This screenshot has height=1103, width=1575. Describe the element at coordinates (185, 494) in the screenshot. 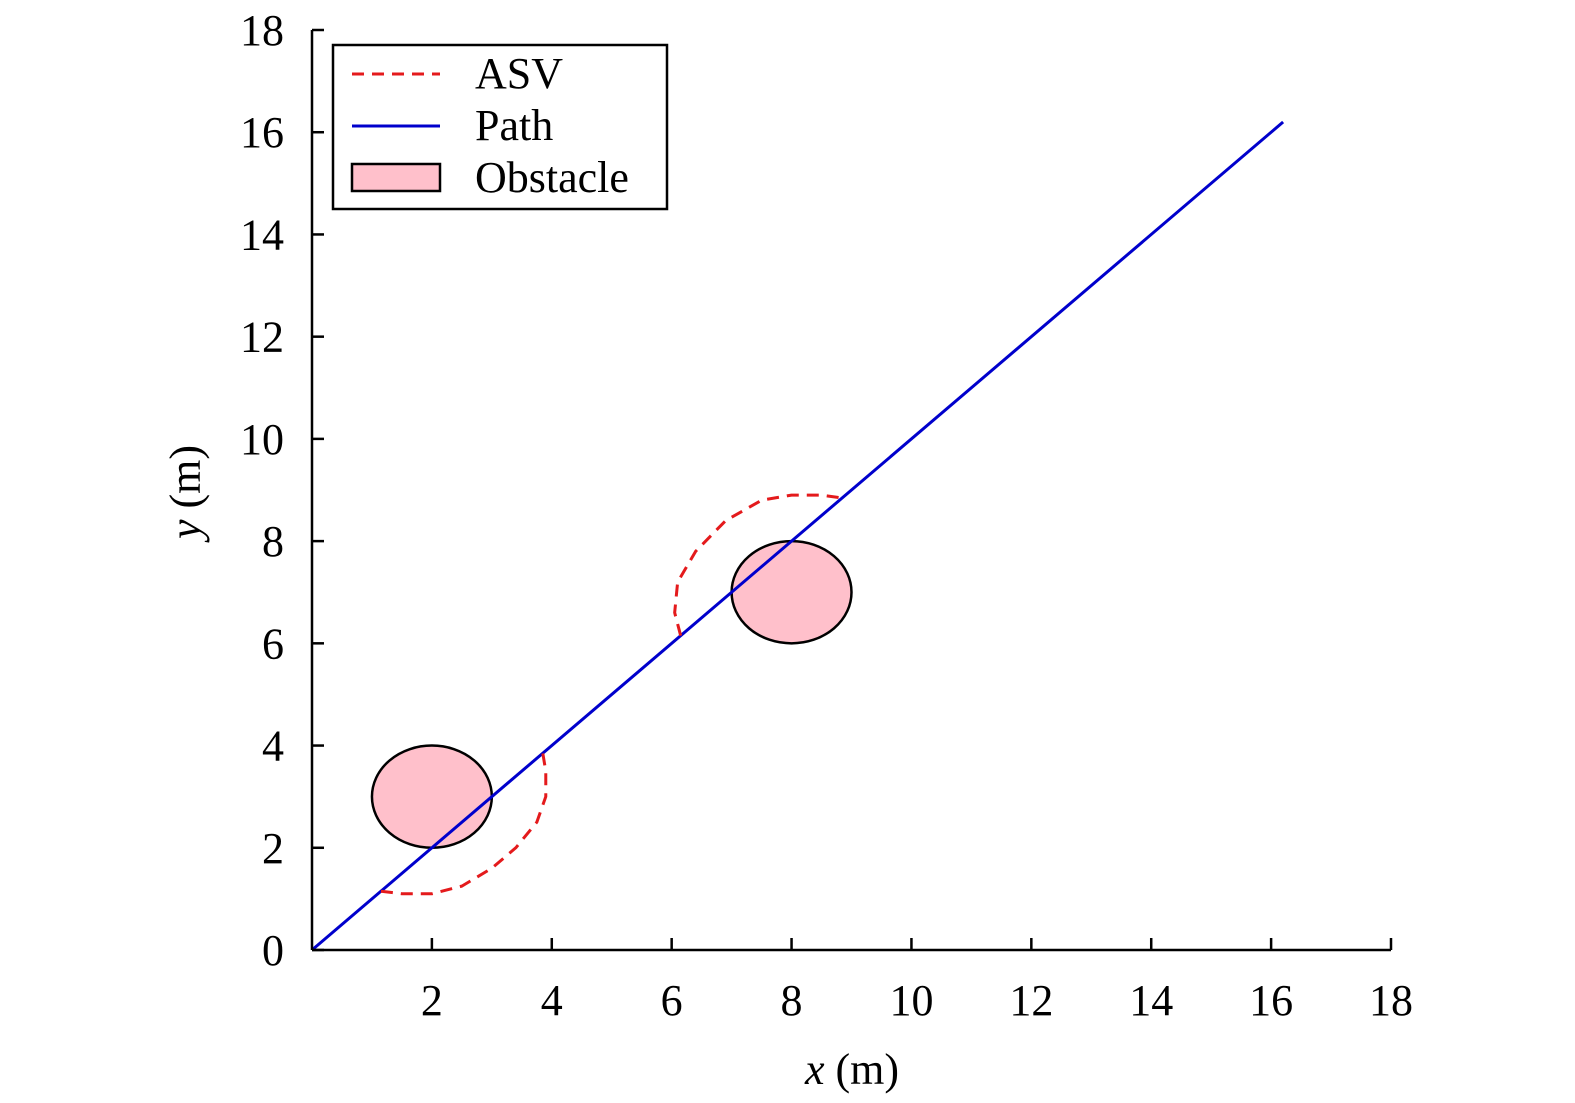

I see `y-axis-label: y (m)` at that location.